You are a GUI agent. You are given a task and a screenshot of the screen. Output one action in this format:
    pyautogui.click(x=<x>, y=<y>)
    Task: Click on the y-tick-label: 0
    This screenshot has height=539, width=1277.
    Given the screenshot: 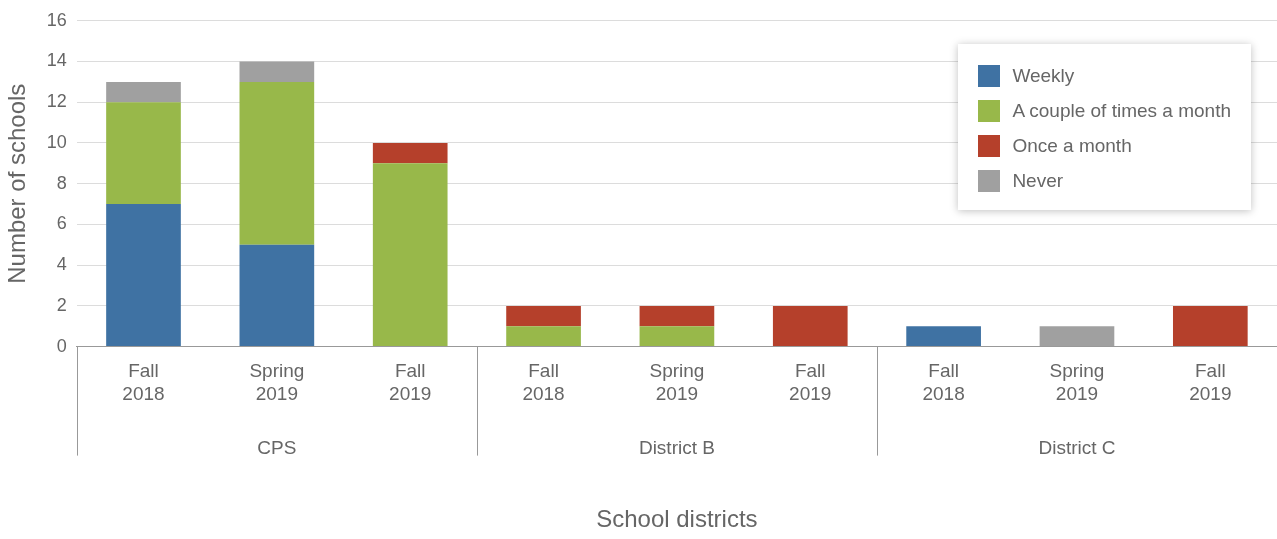 What is the action you would take?
    pyautogui.click(x=61, y=345)
    